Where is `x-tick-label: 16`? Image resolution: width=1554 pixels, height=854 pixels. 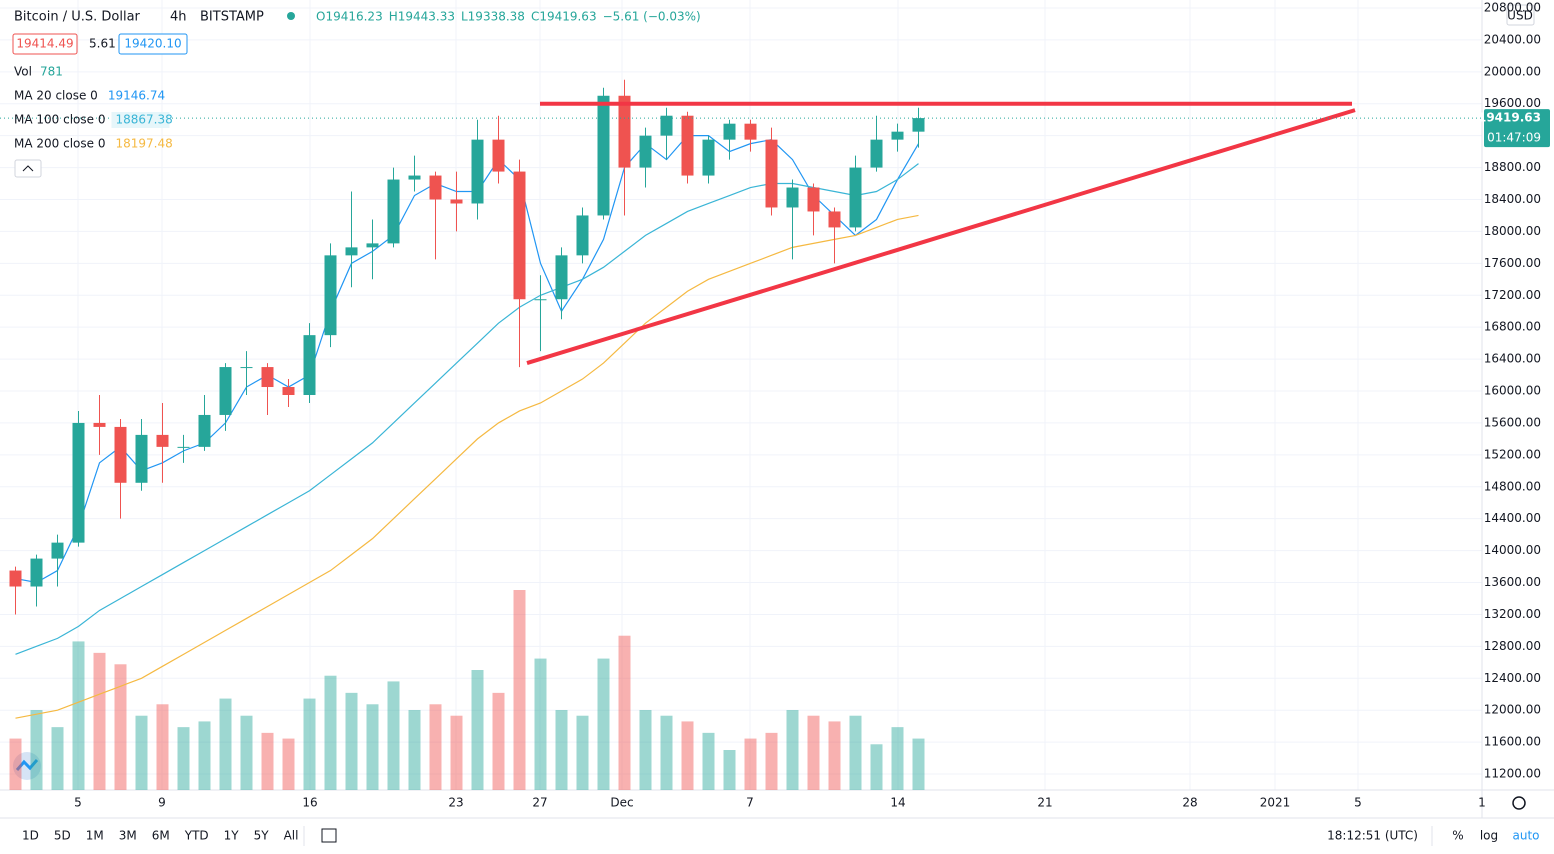 x-tick-label: 16 is located at coordinates (309, 803).